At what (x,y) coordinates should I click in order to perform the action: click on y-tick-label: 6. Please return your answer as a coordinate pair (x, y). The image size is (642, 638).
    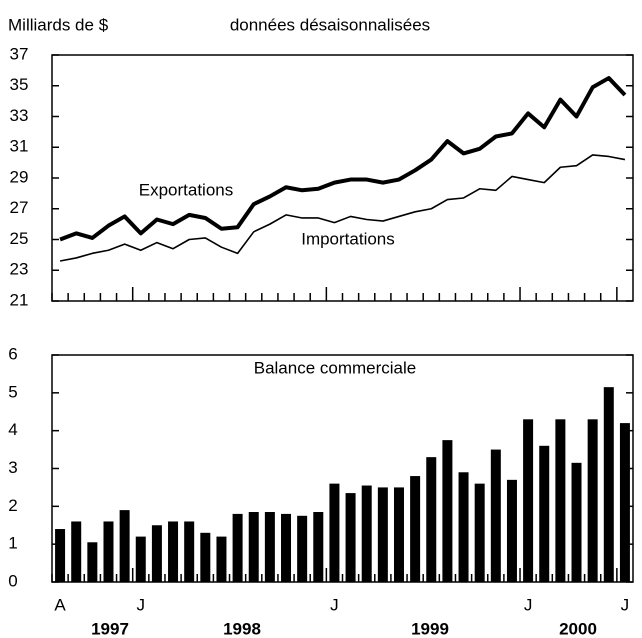
    Looking at the image, I should click on (12, 353).